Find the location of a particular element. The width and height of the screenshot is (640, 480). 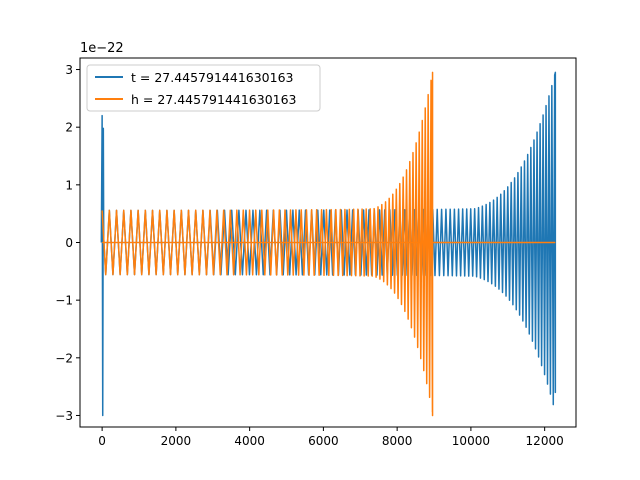

y-tick-label: −2 is located at coordinates (64, 358).